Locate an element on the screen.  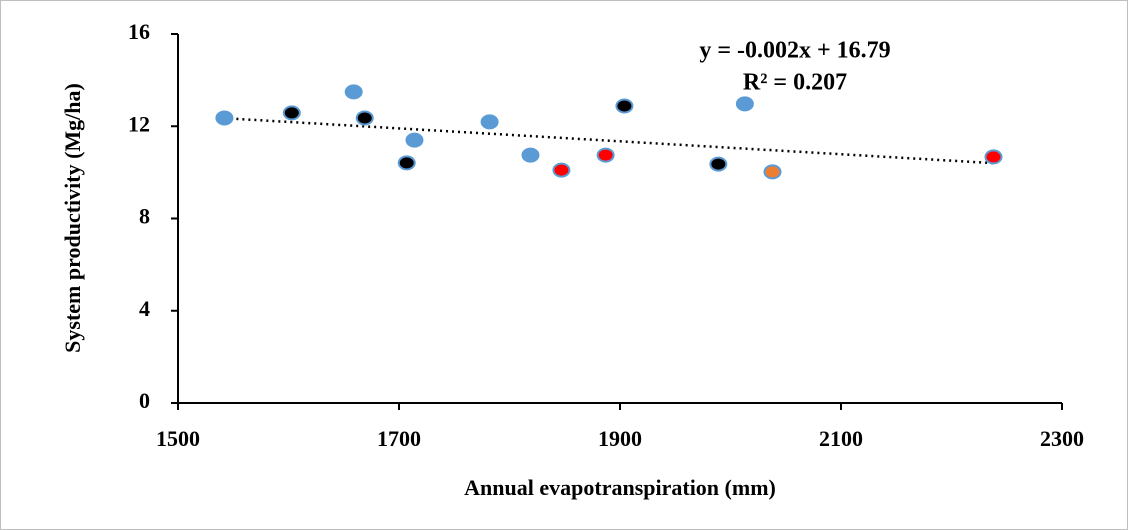
x-tick-label: 1700 is located at coordinates (399, 438).